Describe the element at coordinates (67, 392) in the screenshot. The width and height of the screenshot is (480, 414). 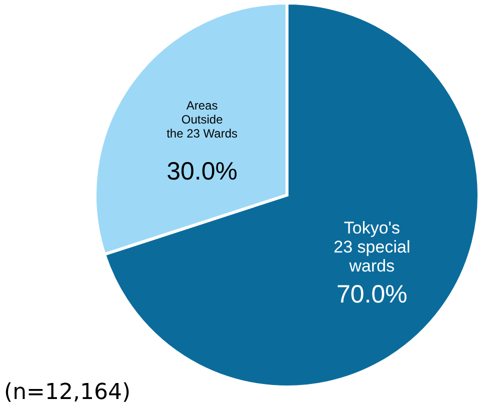
I see `text: (n=12,164)` at that location.